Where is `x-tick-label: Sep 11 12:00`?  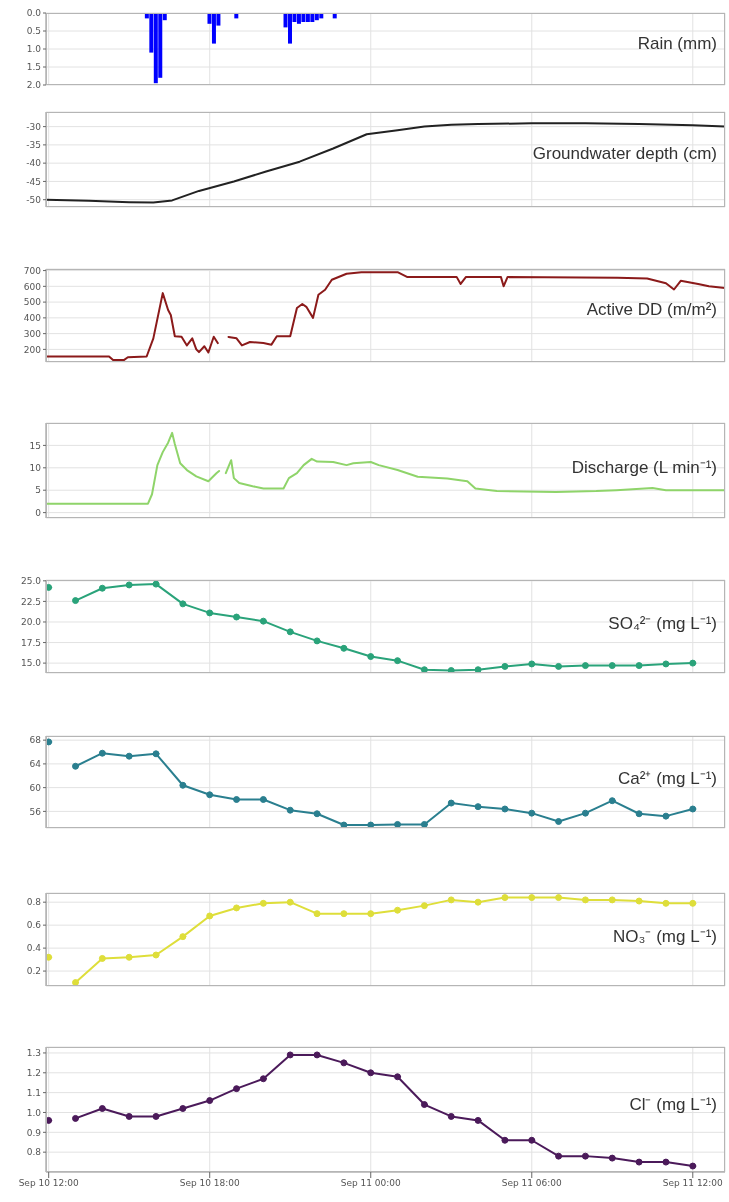 x-tick-label: Sep 11 12:00 is located at coordinates (693, 1183).